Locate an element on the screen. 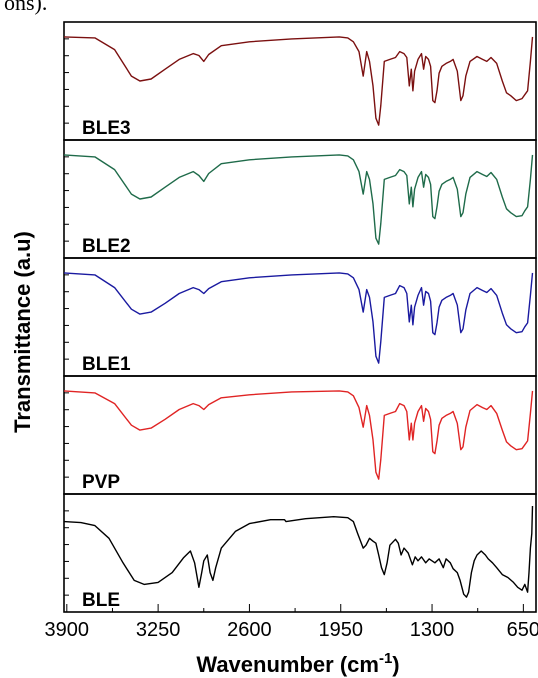 The width and height of the screenshot is (538, 678). x-axis-title: Wavenumber (cm-1) is located at coordinates (297, 663).